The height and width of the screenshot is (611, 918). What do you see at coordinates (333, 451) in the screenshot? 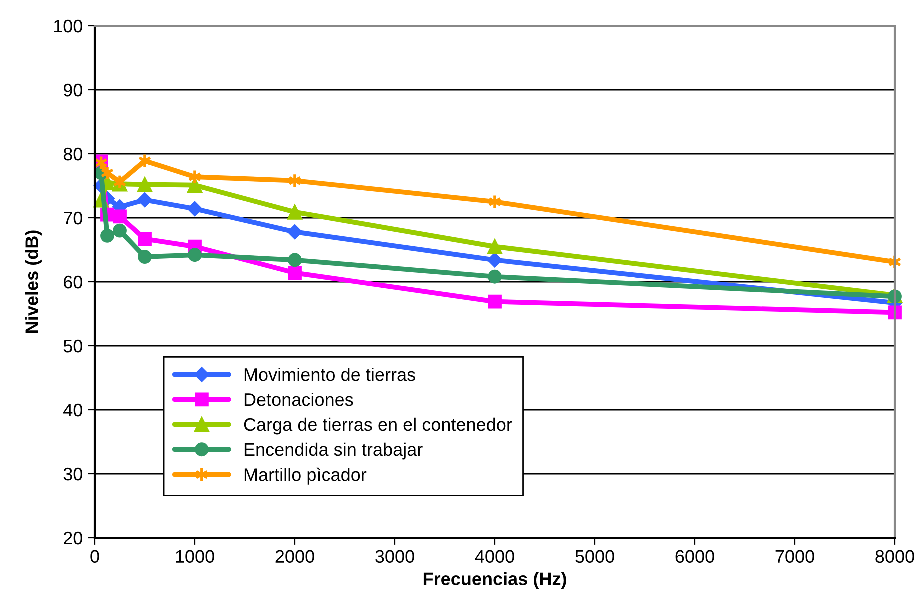
I see `legend-label: Encendida sin trabajar` at bounding box center [333, 451].